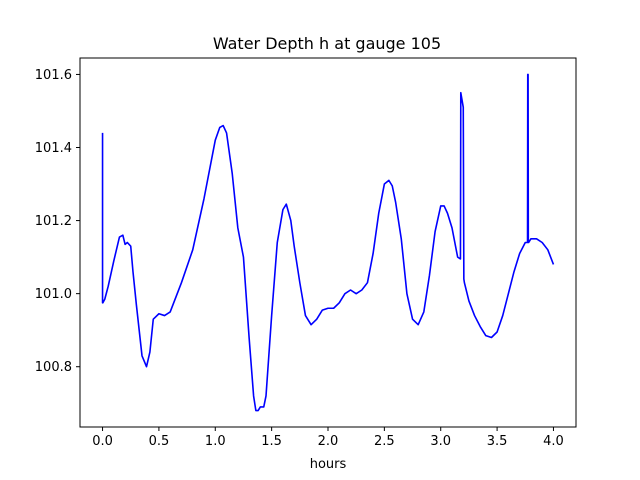 The image size is (640, 480). What do you see at coordinates (53, 148) in the screenshot?
I see `y-tick-label: 101.4` at bounding box center [53, 148].